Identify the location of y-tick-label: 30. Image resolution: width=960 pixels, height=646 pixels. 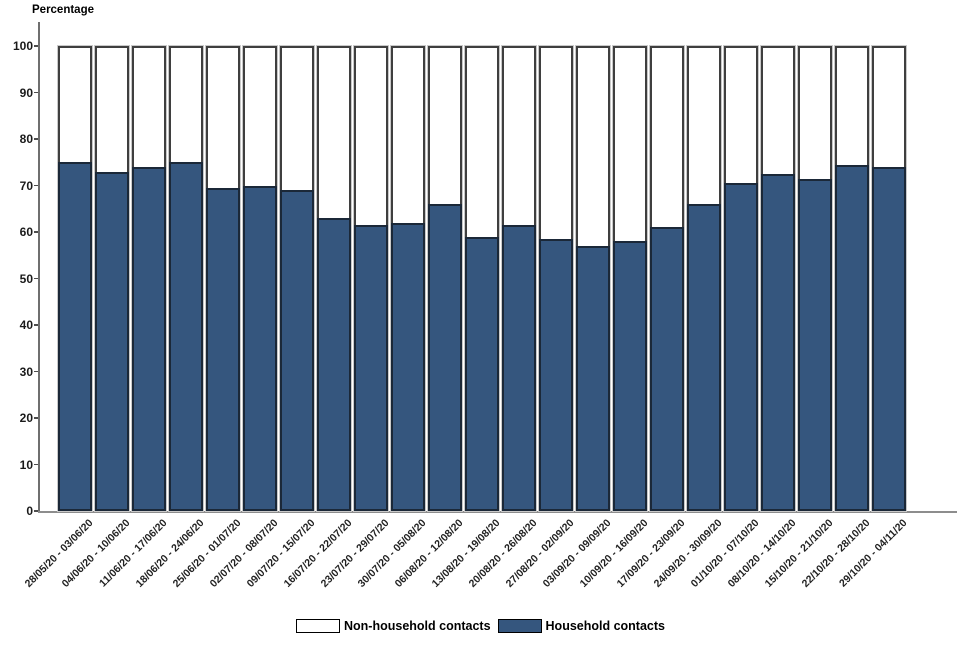
(26, 371).